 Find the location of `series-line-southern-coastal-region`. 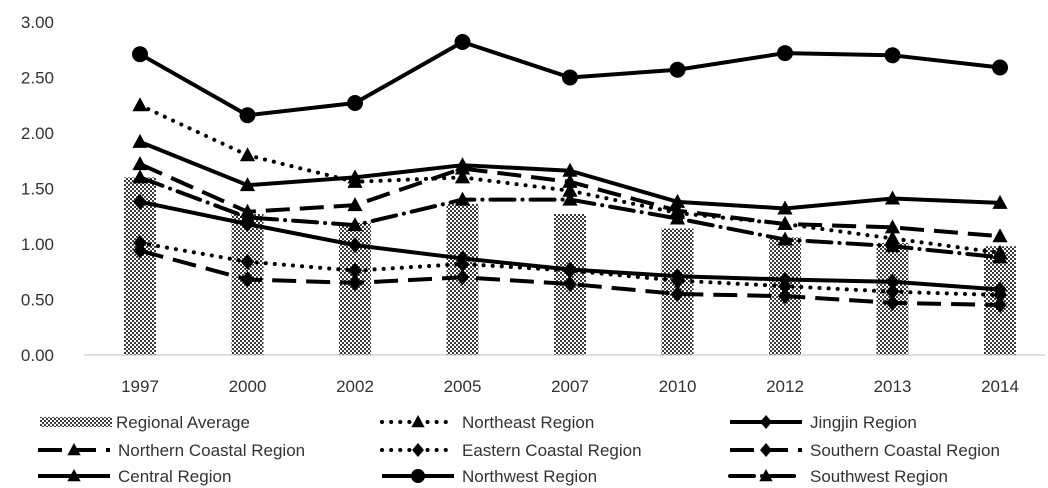

series-line-southern-coastal-region is located at coordinates (570, 278).